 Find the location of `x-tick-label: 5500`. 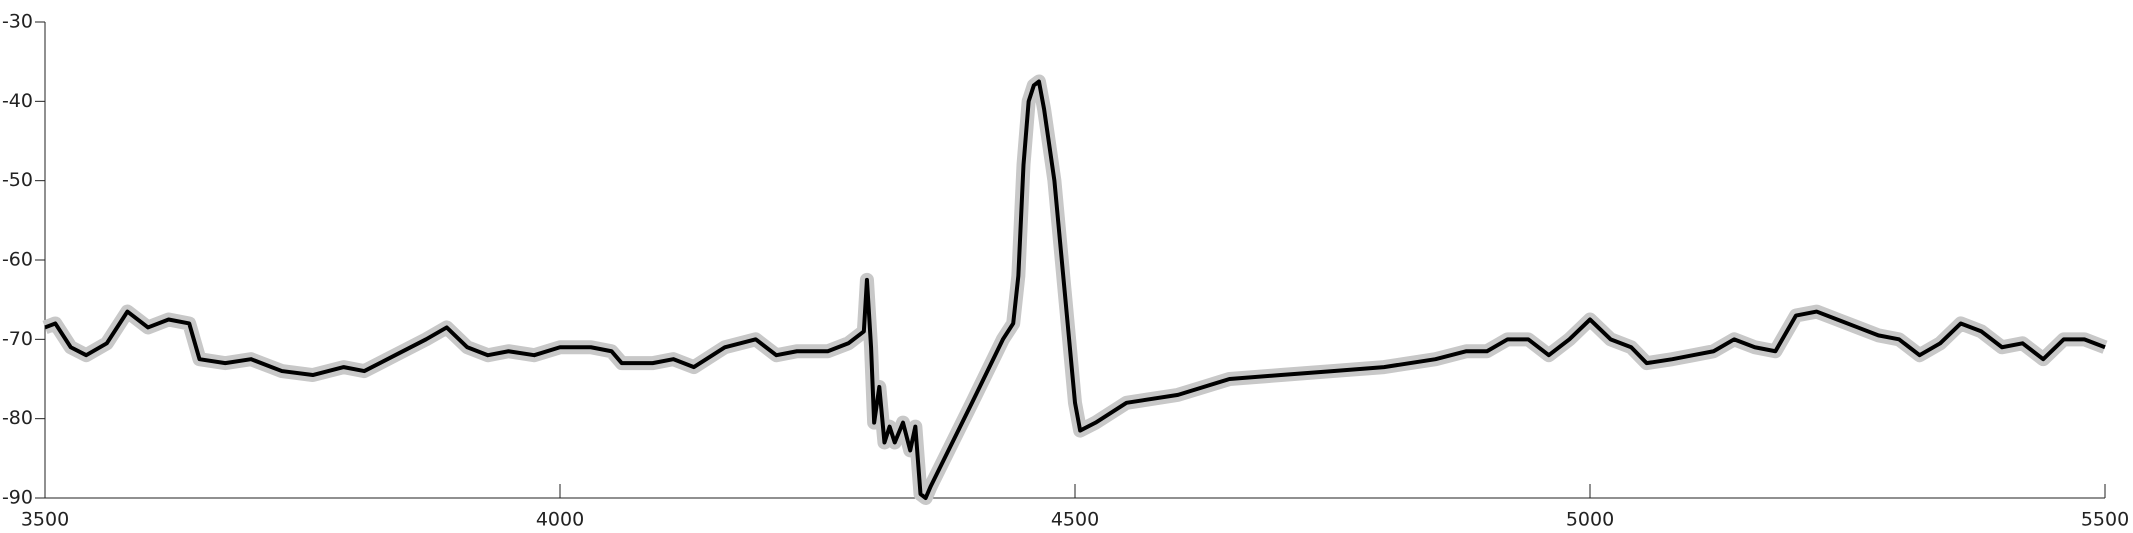

x-tick-label: 5500 is located at coordinates (2105, 520).